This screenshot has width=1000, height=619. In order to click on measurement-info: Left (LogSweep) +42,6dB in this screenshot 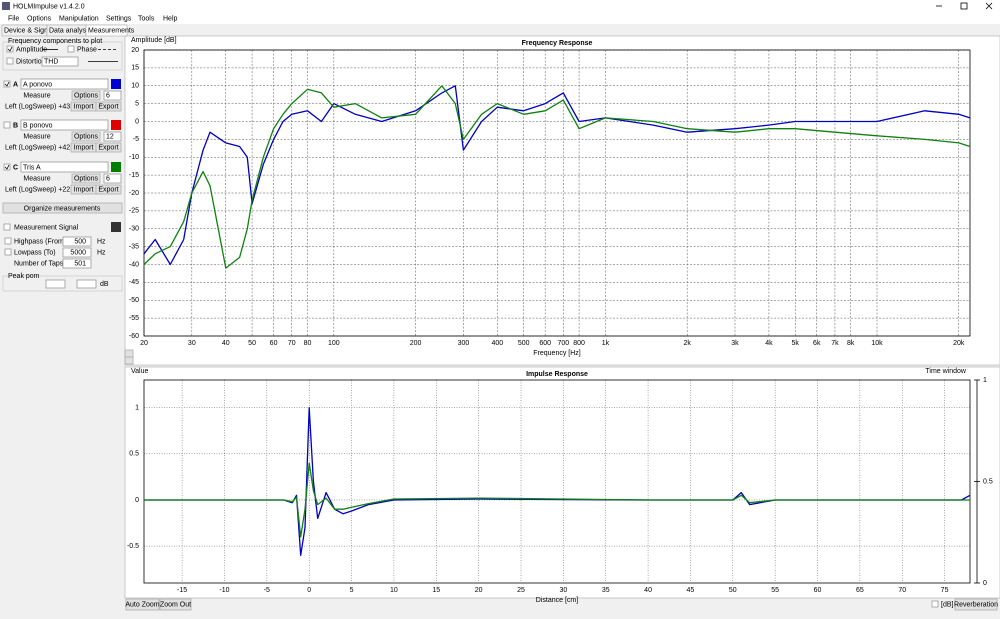, I will do `click(45, 147)`.